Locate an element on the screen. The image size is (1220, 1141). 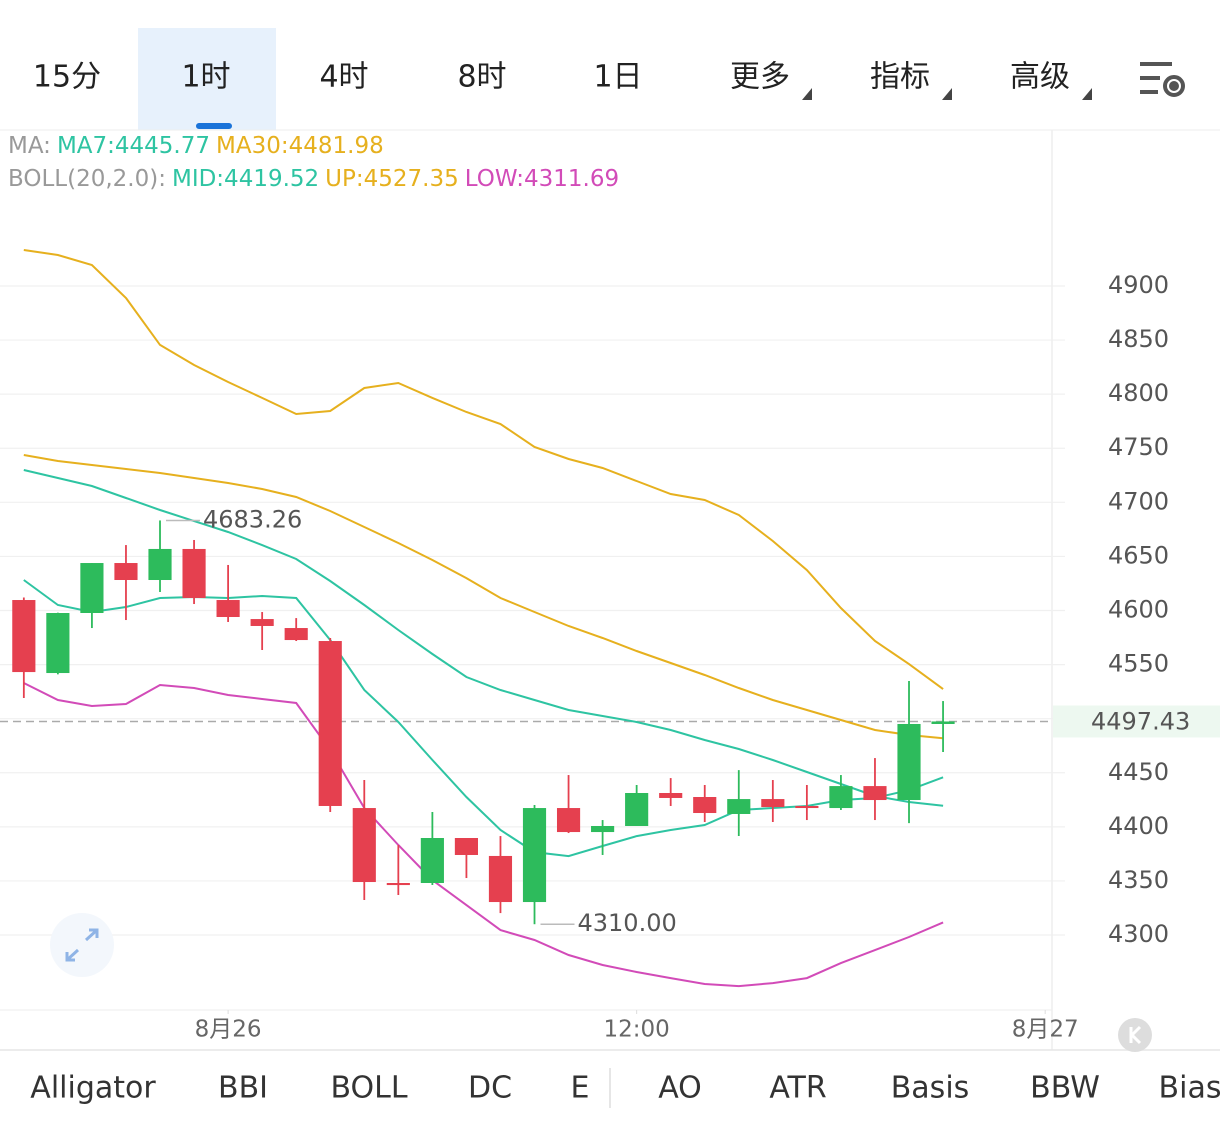
legend-entry: MA30:4481.98 is located at coordinates (300, 146).